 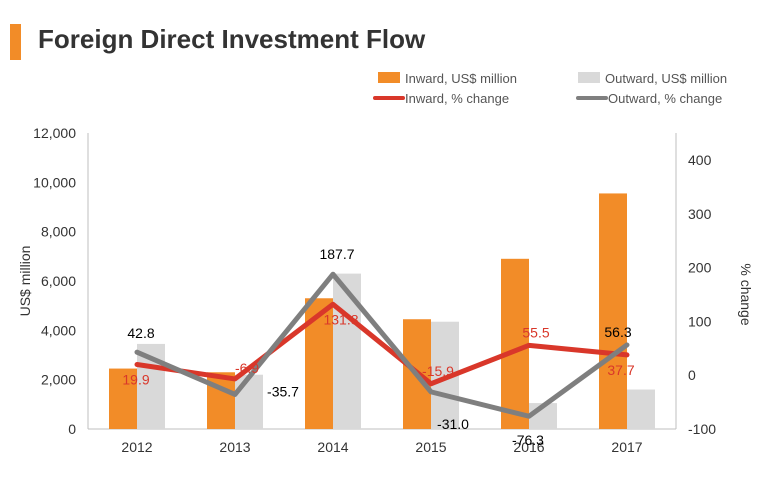 What do you see at coordinates (626, 447) in the screenshot?
I see `x-tick-label: 2017` at bounding box center [626, 447].